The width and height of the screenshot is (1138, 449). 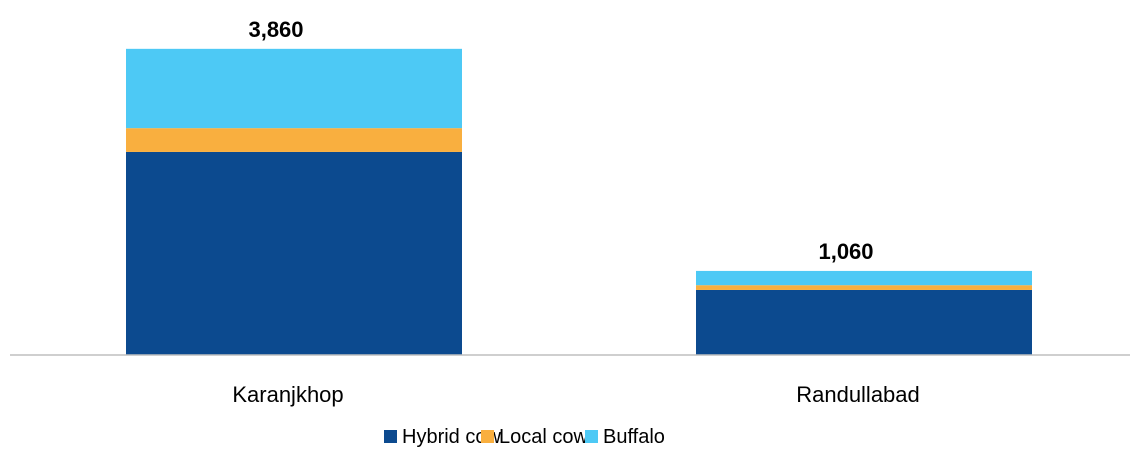 I want to click on bar-segment-hybrid-cow-karanjkhop, so click(x=294, y=253).